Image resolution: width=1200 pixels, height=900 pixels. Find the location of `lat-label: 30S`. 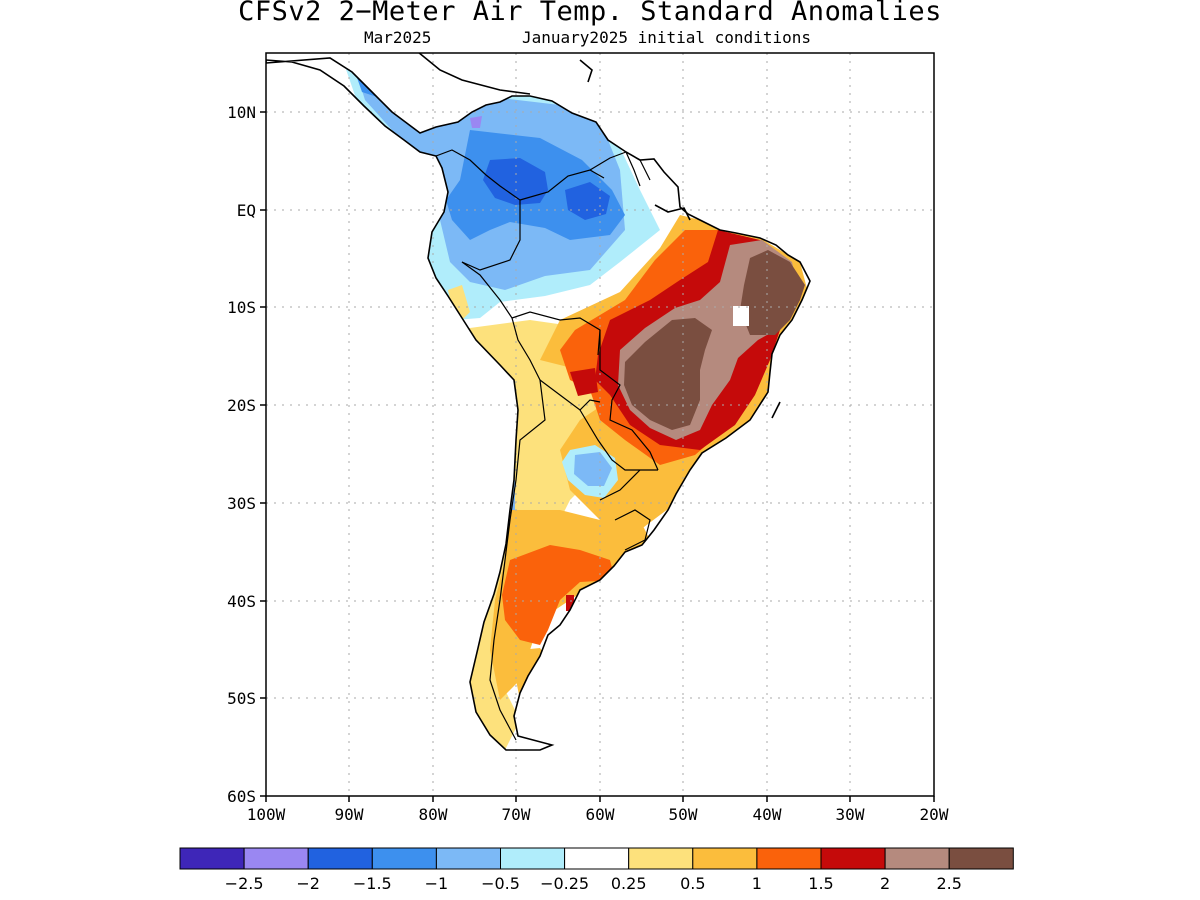

lat-label: 30S is located at coordinates (241, 503).